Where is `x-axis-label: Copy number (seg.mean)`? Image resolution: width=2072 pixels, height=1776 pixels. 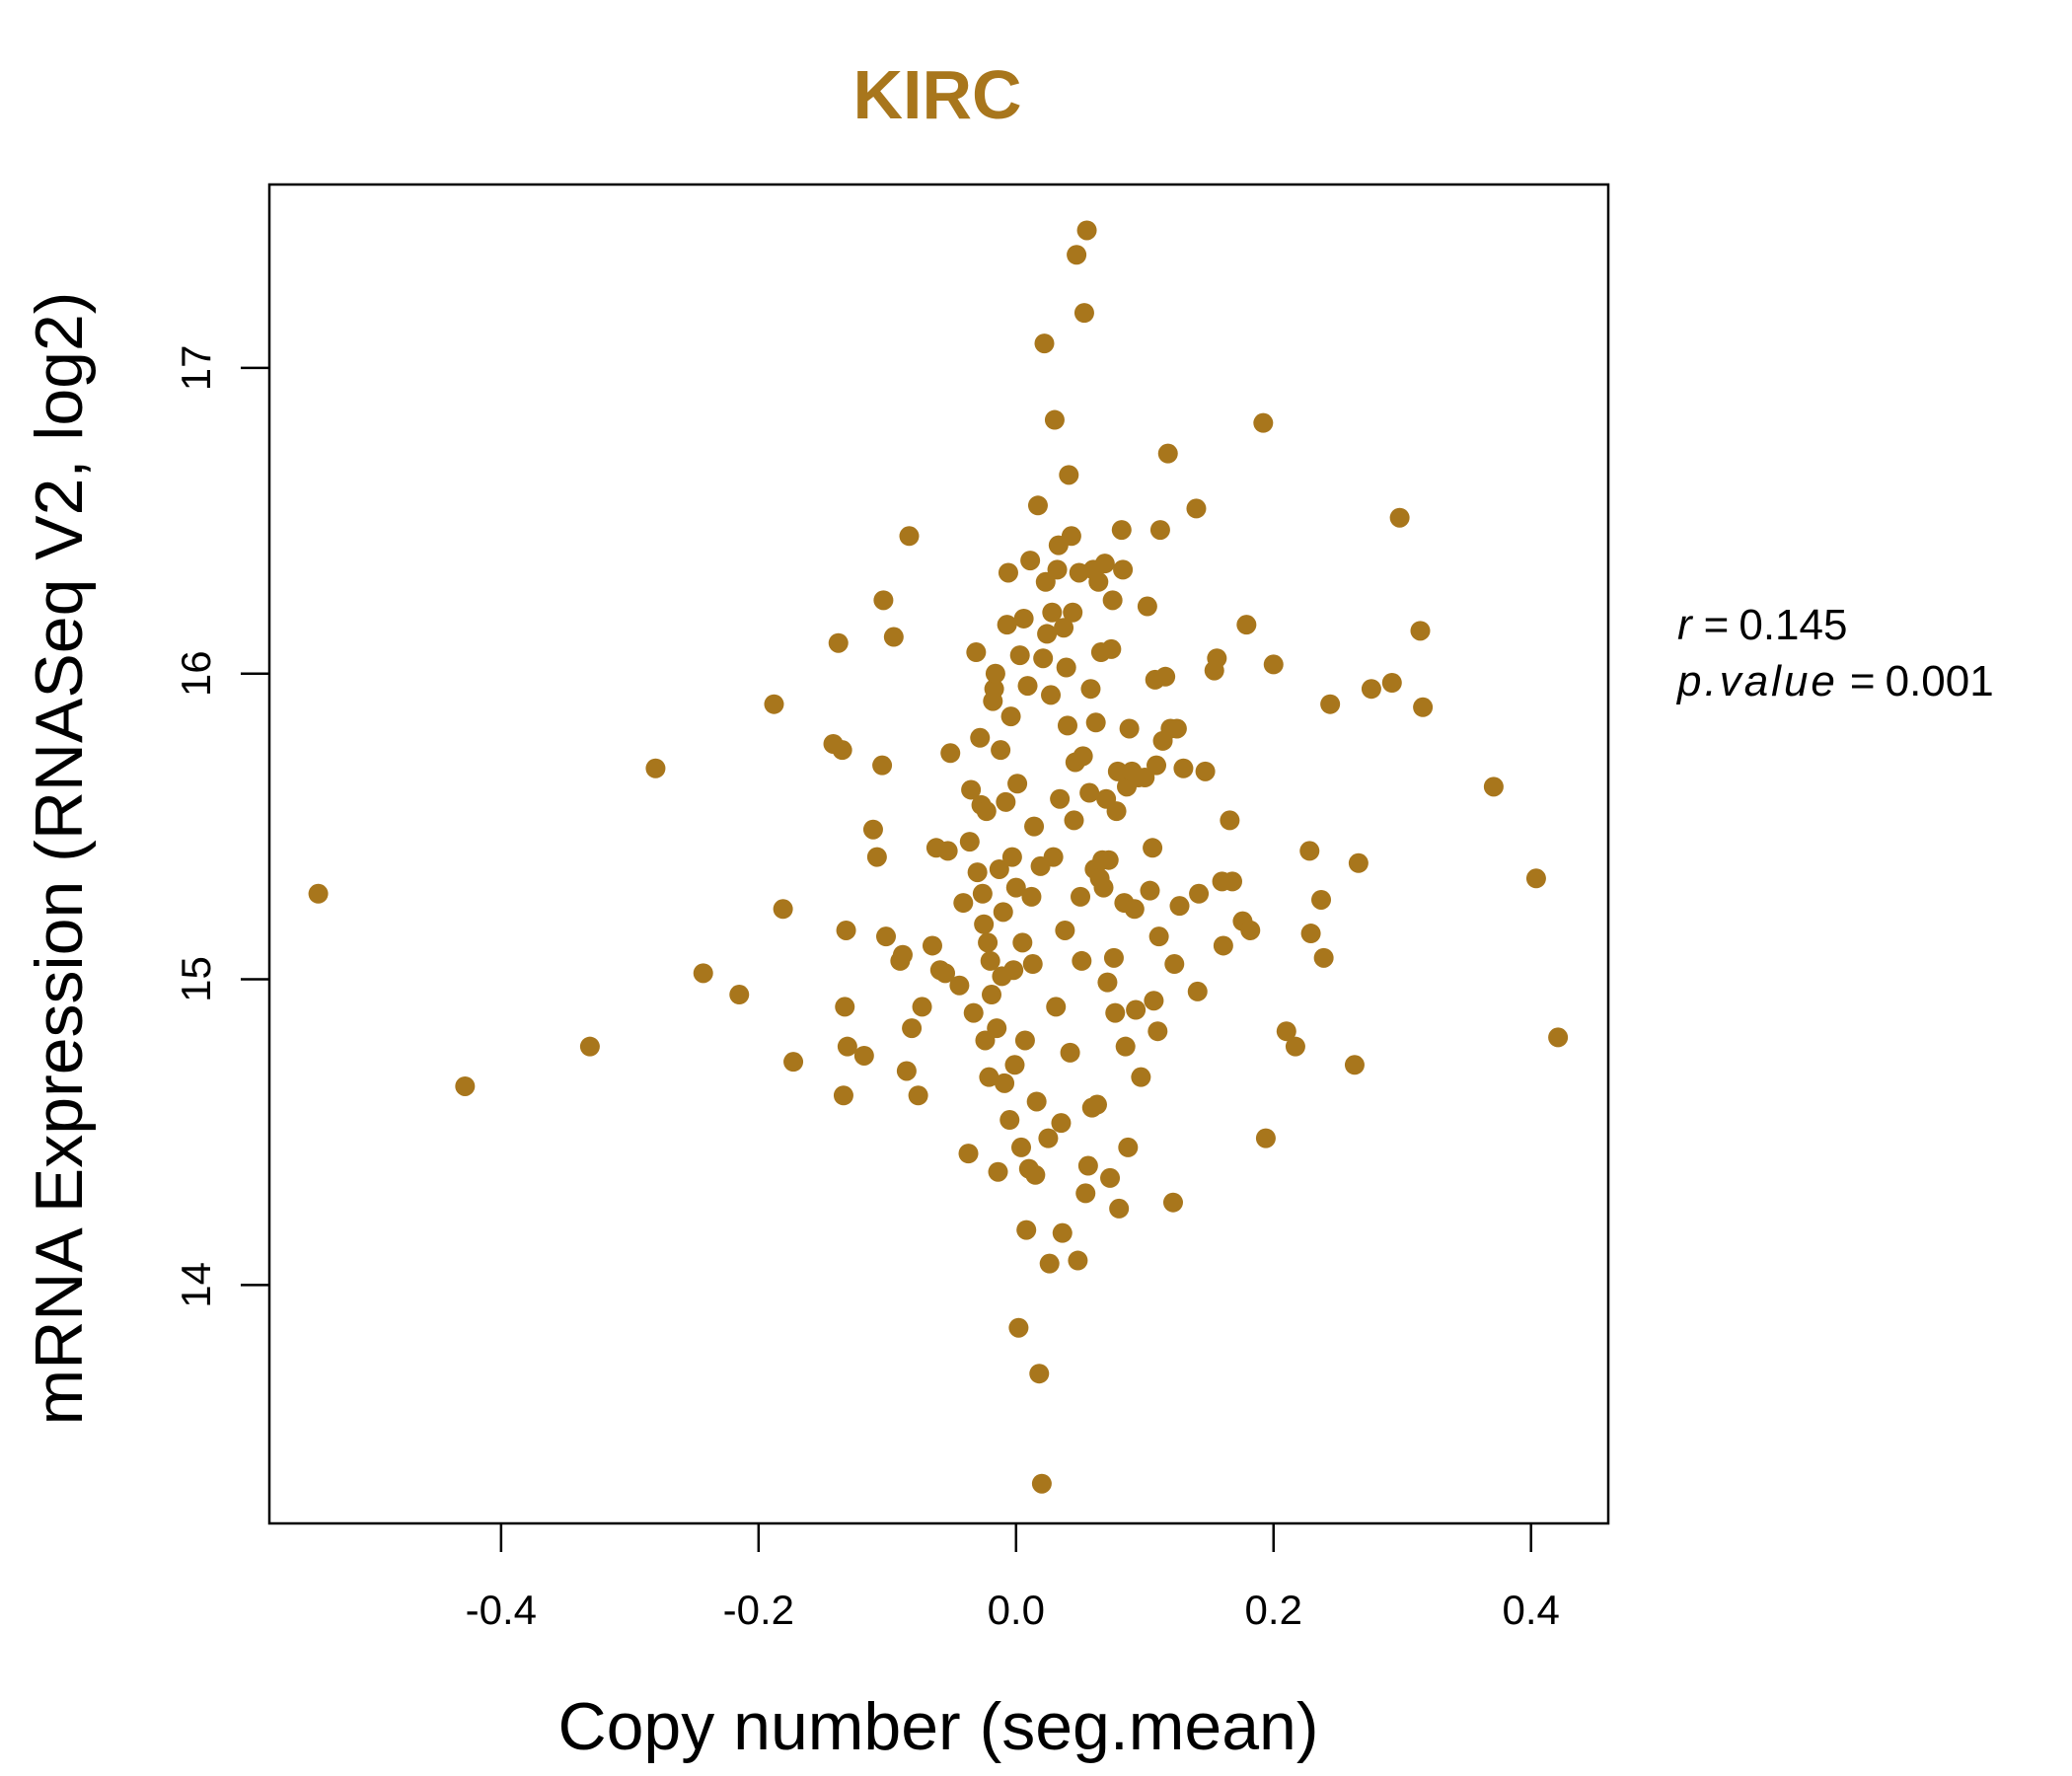 x-axis-label: Copy number (seg.mean) is located at coordinates (938, 1727).